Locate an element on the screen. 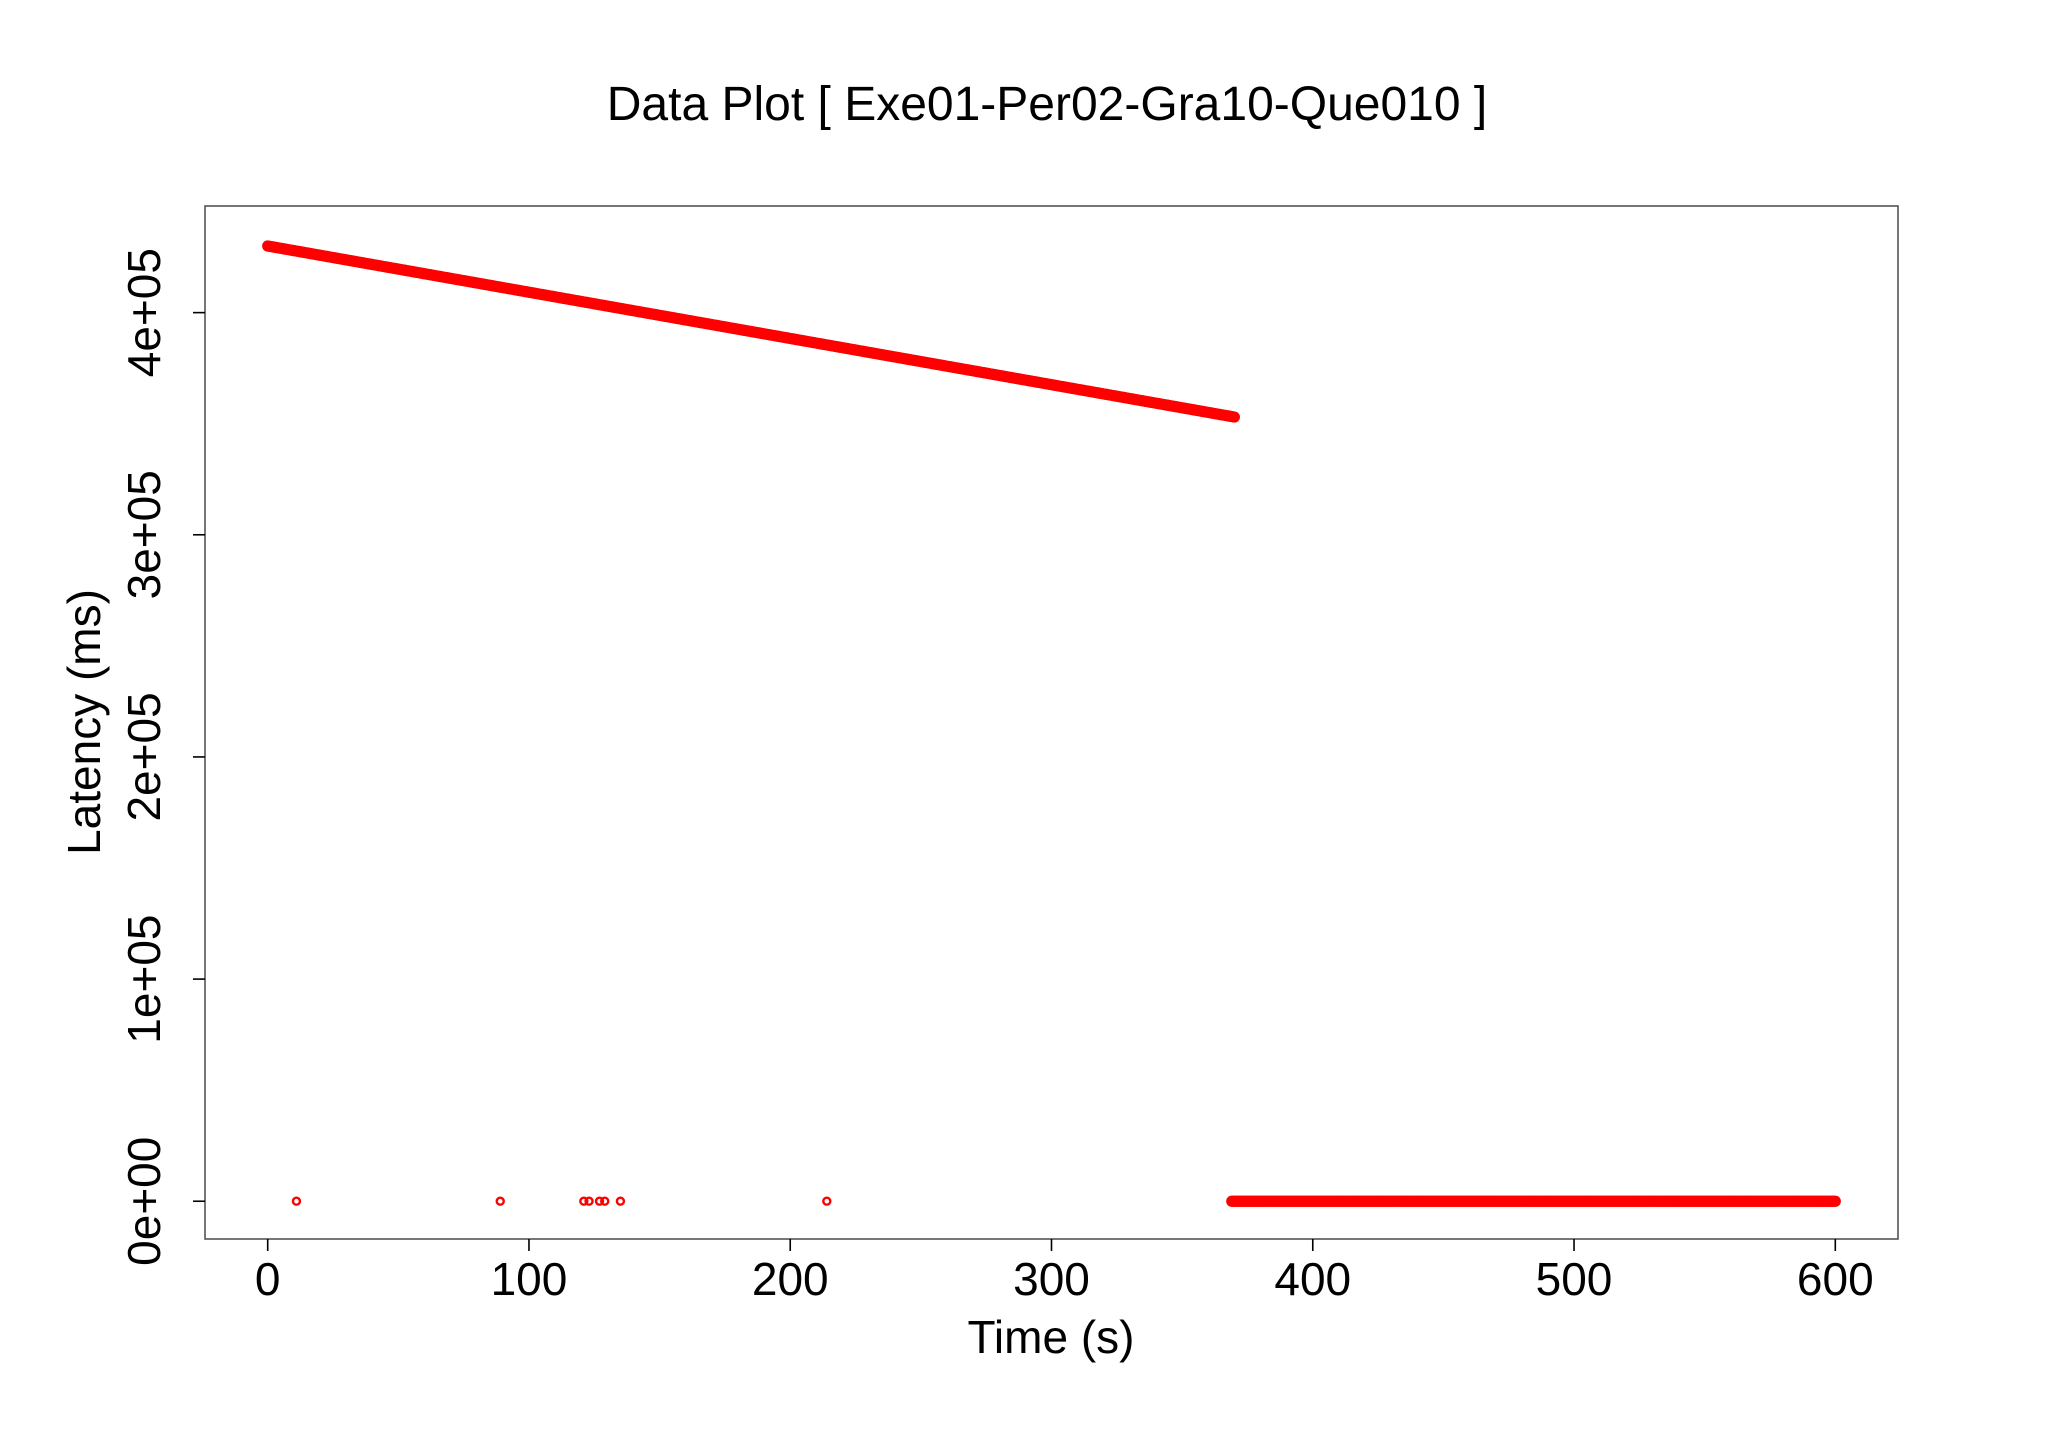 This screenshot has height=1440, width=2048. x-tick-label: 500 is located at coordinates (1574, 1279).